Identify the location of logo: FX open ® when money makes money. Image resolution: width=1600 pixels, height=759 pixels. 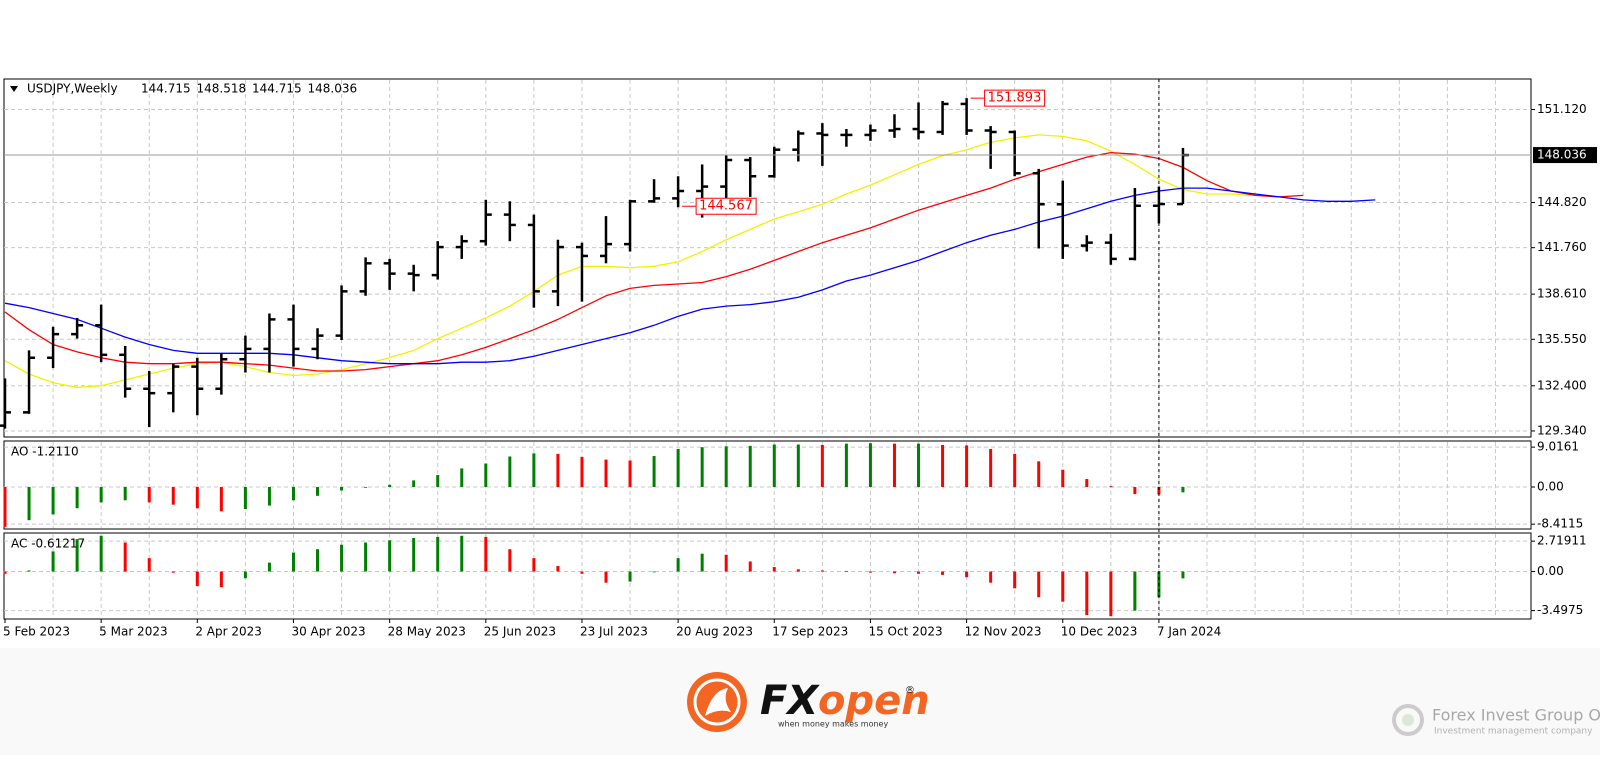
(808, 702).